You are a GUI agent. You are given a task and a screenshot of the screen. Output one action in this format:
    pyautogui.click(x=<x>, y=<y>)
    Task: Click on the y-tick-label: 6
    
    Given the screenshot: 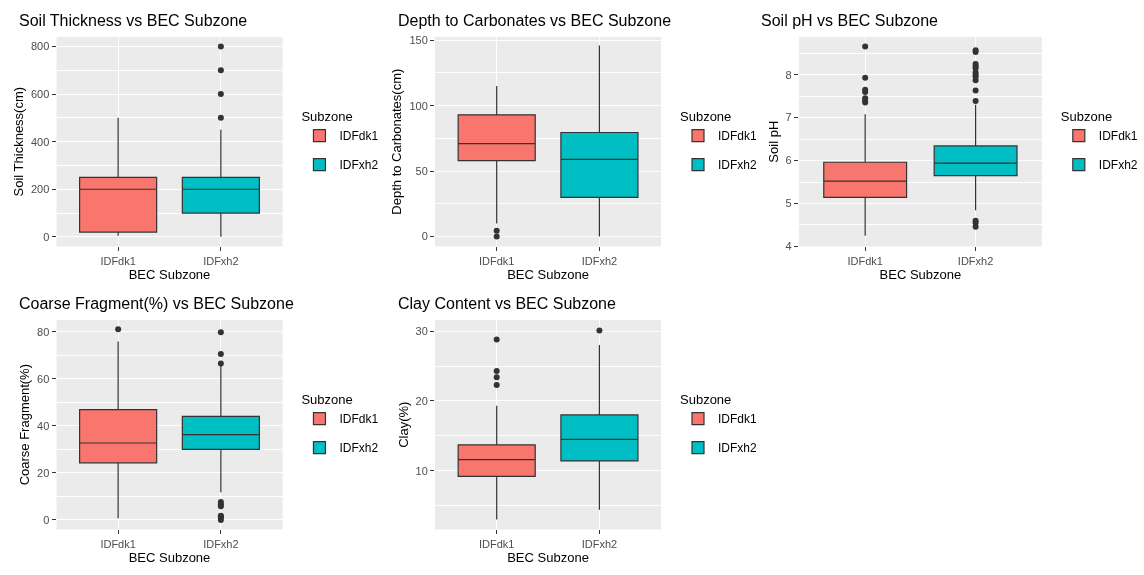 What is the action you would take?
    pyautogui.click(x=788, y=160)
    